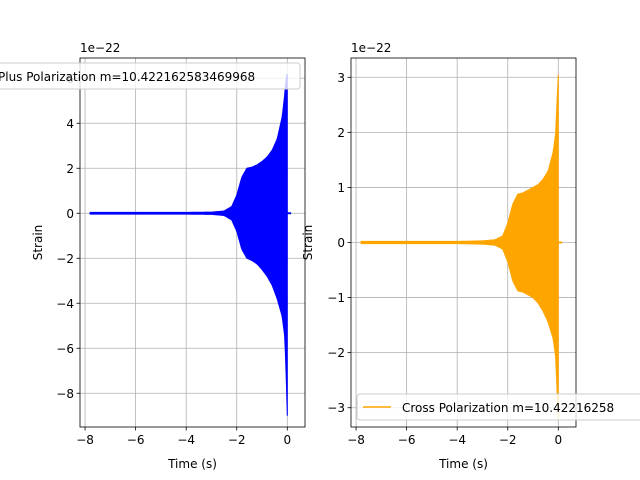 This screenshot has height=480, width=640. Describe the element at coordinates (341, 188) in the screenshot. I see `right-y-tick-label: 1` at that location.